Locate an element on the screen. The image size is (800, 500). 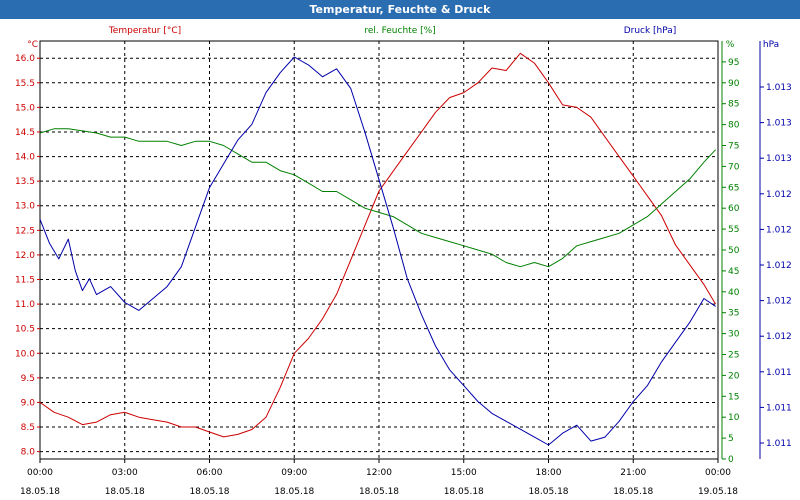
humidity-tick-label: 60 is located at coordinates (734, 209).